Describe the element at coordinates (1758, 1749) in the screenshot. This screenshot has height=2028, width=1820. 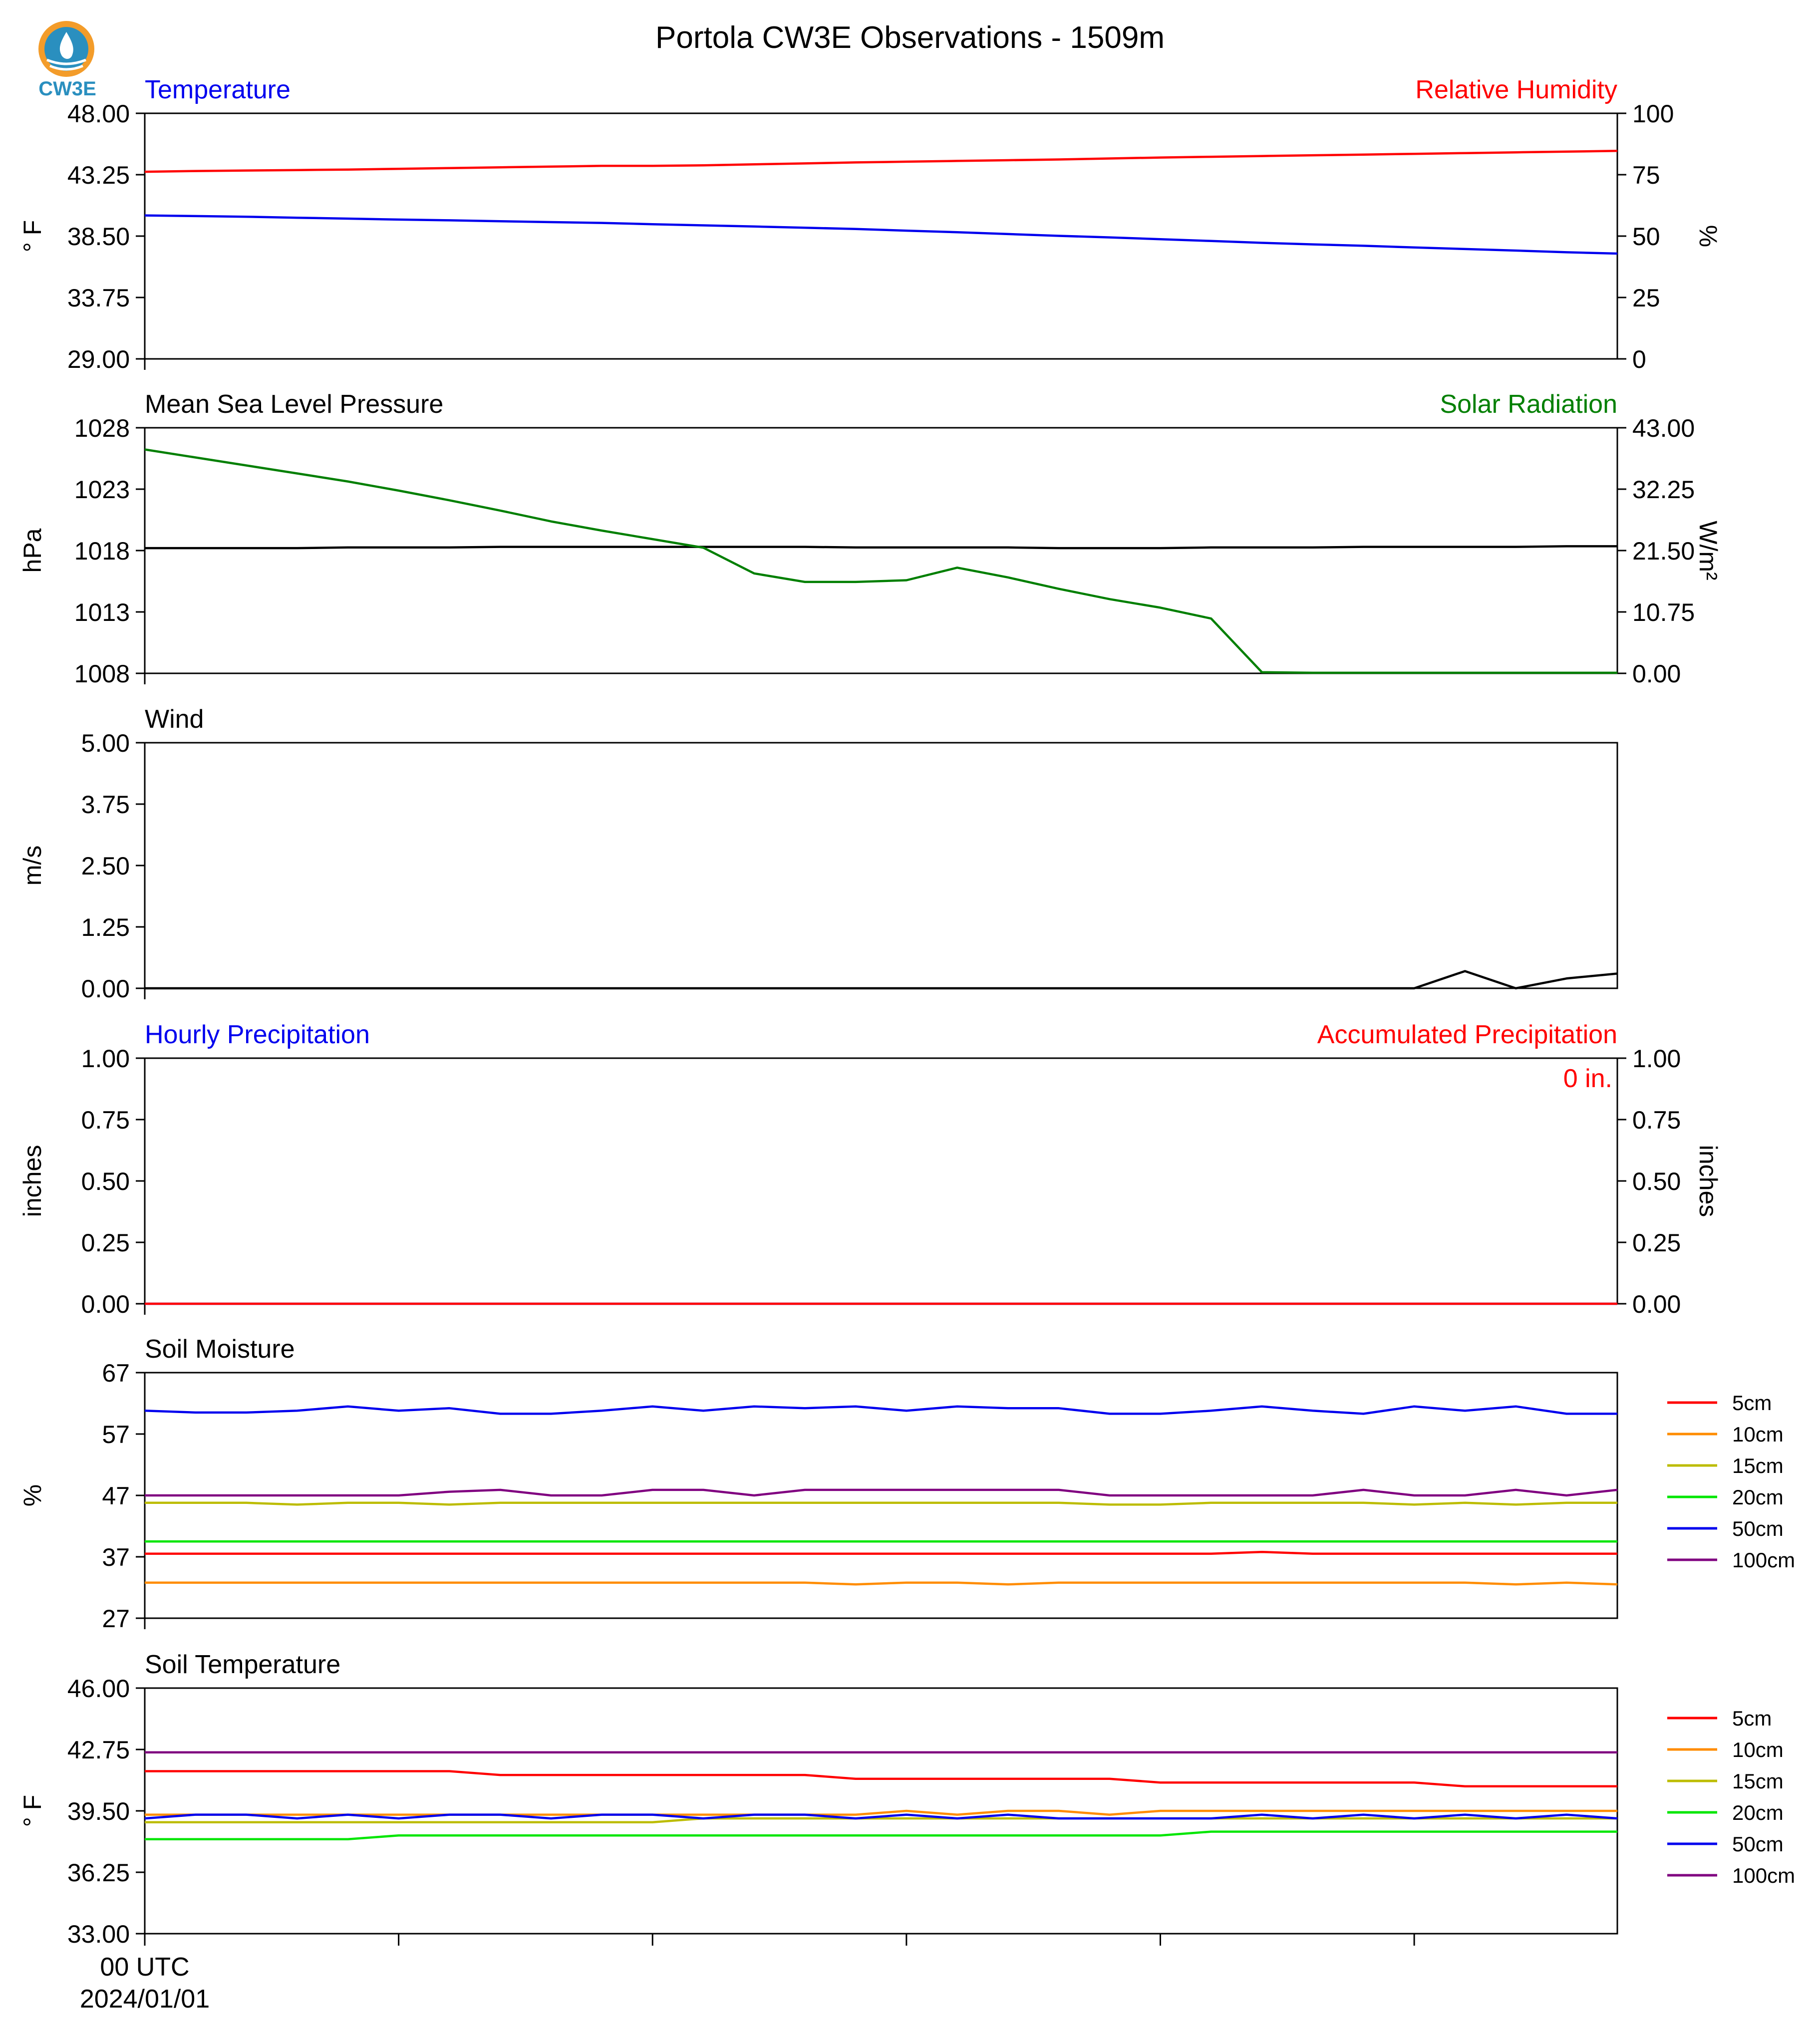
I see `legend-label-5-1: 10cm` at that location.